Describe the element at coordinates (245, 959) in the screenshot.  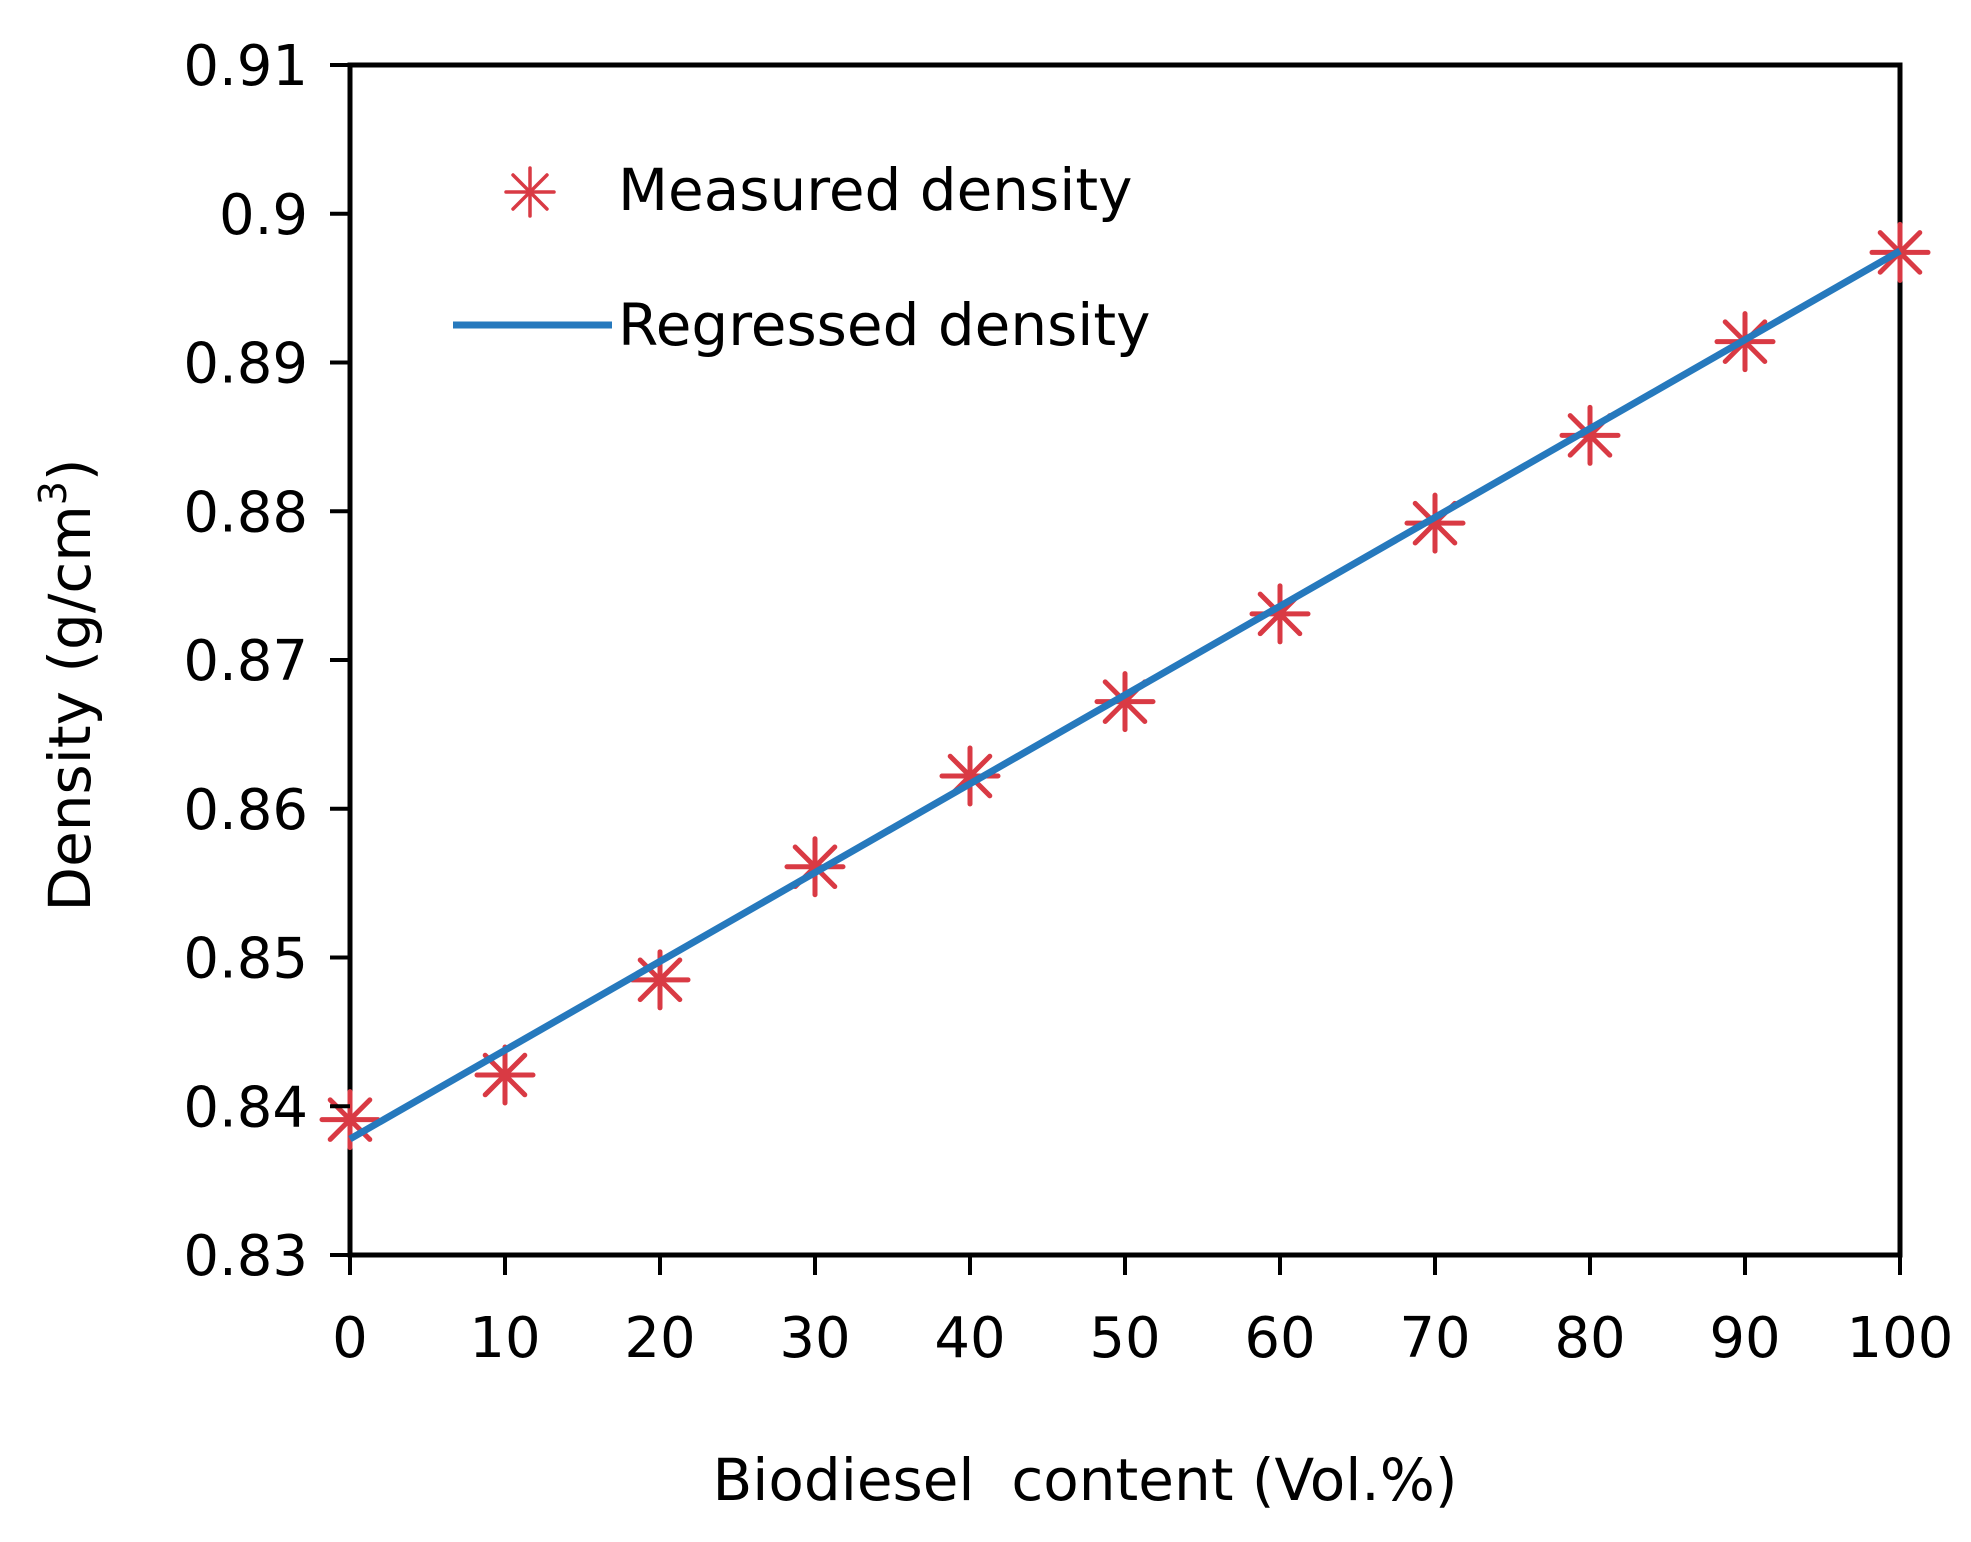
I see `y-tick-label: 0.85` at that location.